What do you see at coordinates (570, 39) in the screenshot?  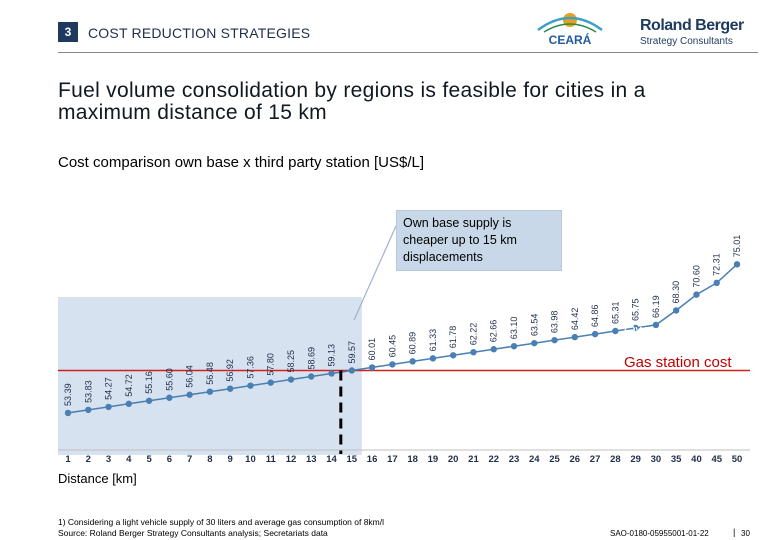 I see `ceara-logo-text: CEARÁ` at bounding box center [570, 39].